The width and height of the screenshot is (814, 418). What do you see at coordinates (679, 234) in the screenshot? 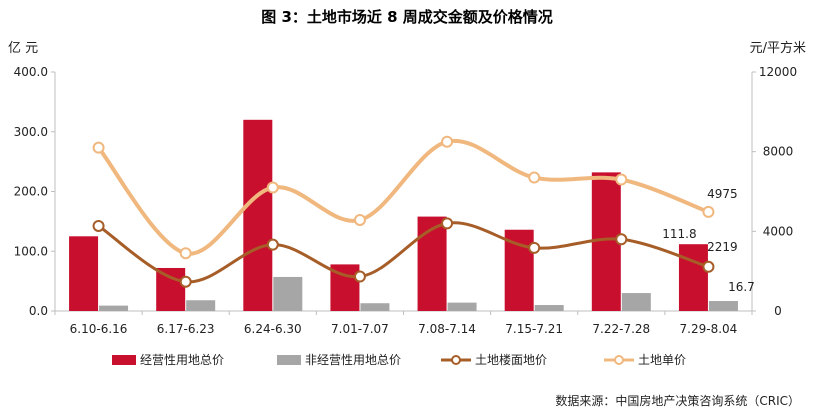
I see `data-label: 111.8` at bounding box center [679, 234].